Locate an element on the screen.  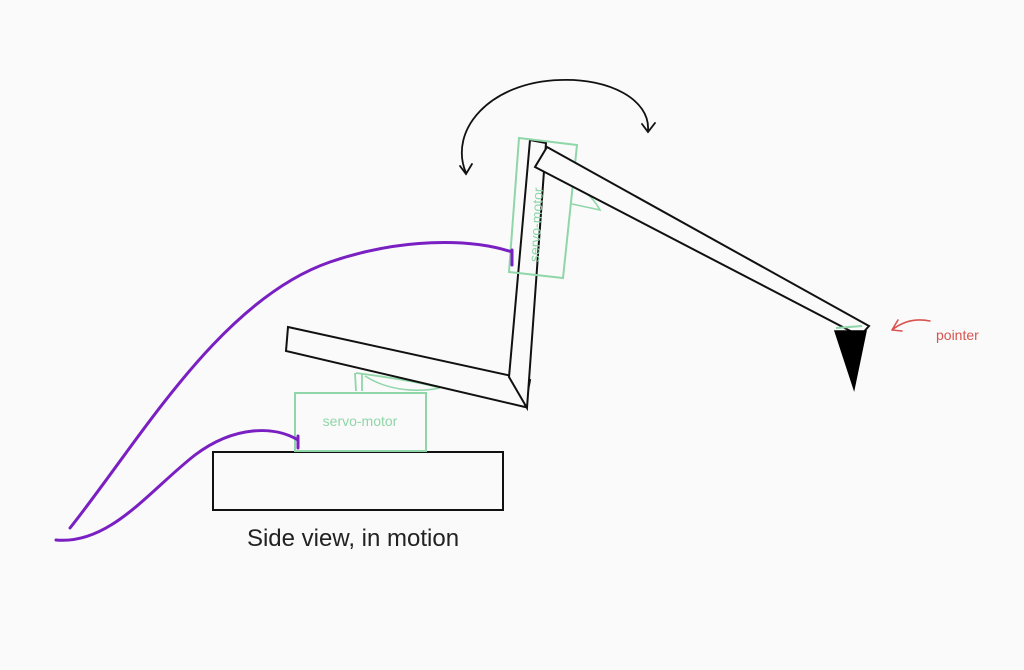
cable-lower is located at coordinates (177, 485).